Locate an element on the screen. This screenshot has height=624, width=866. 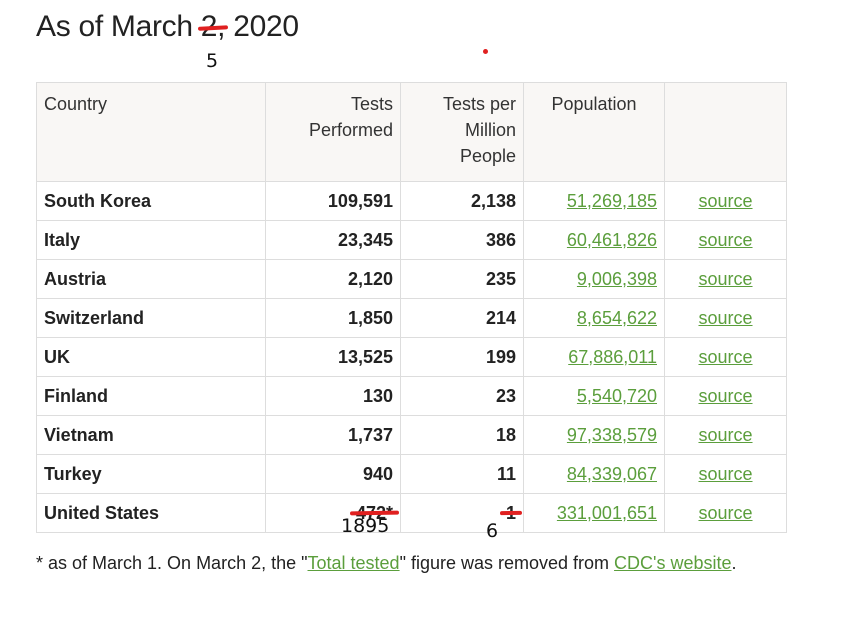
header-per-million: Tests per Million People is located at coordinates (462, 132).